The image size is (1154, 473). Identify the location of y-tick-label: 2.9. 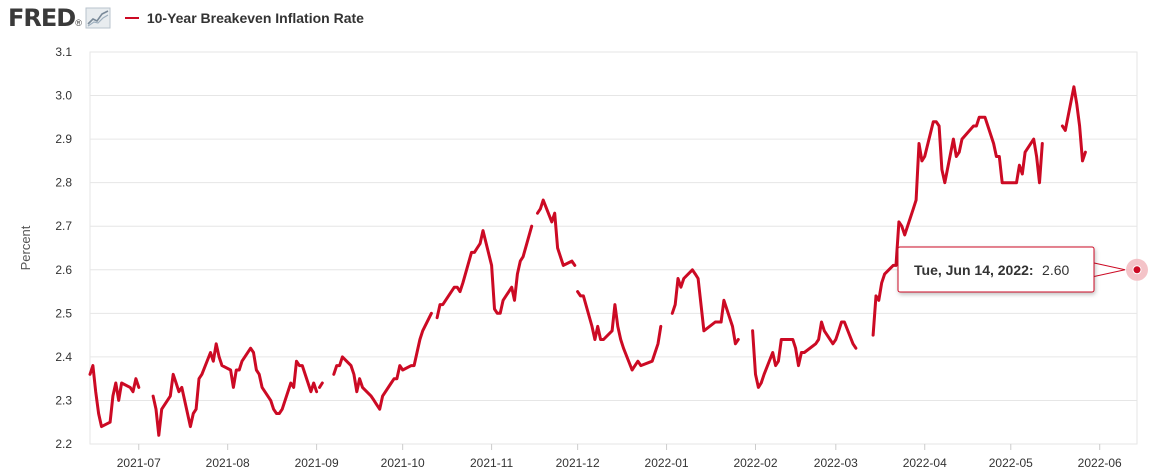
(63, 139).